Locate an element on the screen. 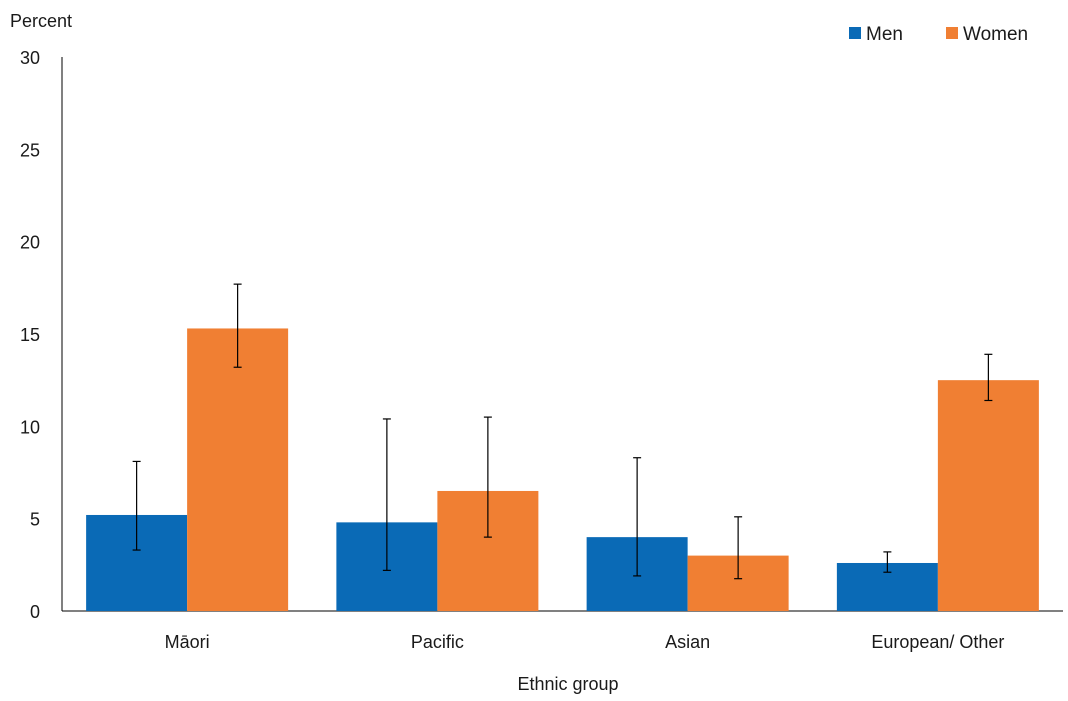 Image resolution: width=1068 pixels, height=701 pixels. y-axis-label: Percent is located at coordinates (41, 21).